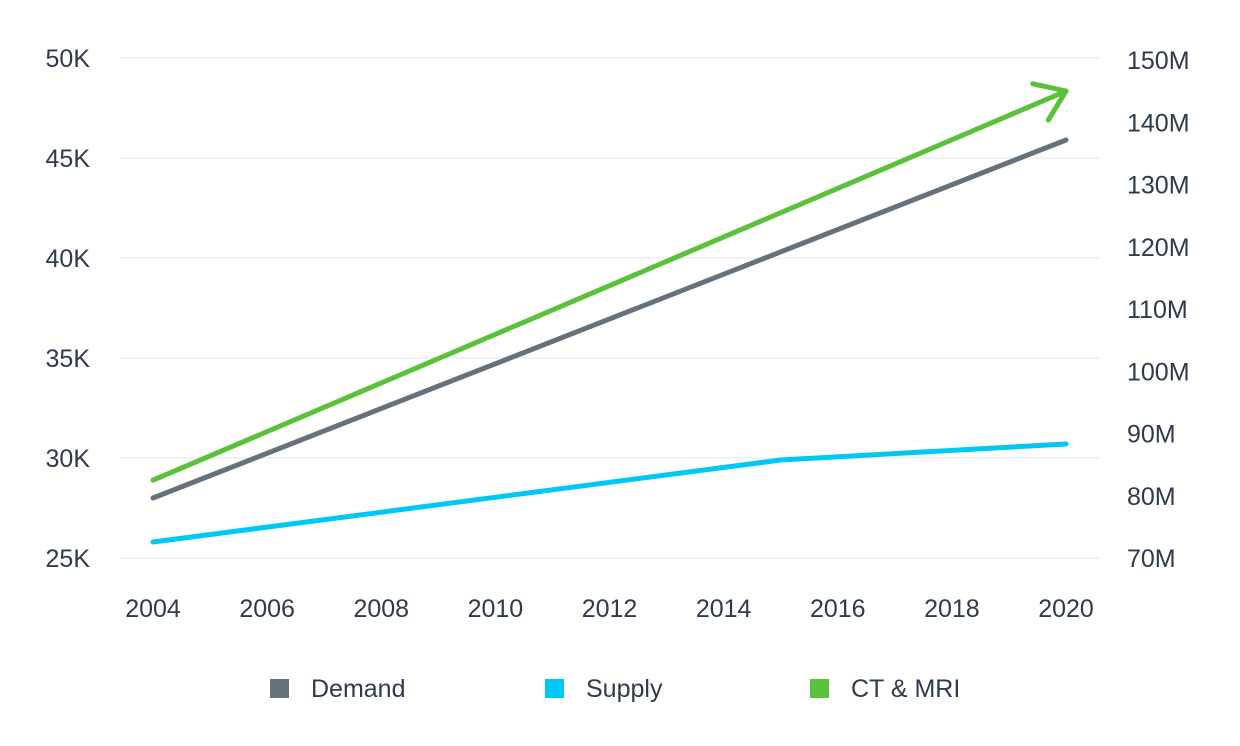 This screenshot has height=746, width=1240. Describe the element at coordinates (1158, 186) in the screenshot. I see `y-right-tick-label: 130M` at that location.